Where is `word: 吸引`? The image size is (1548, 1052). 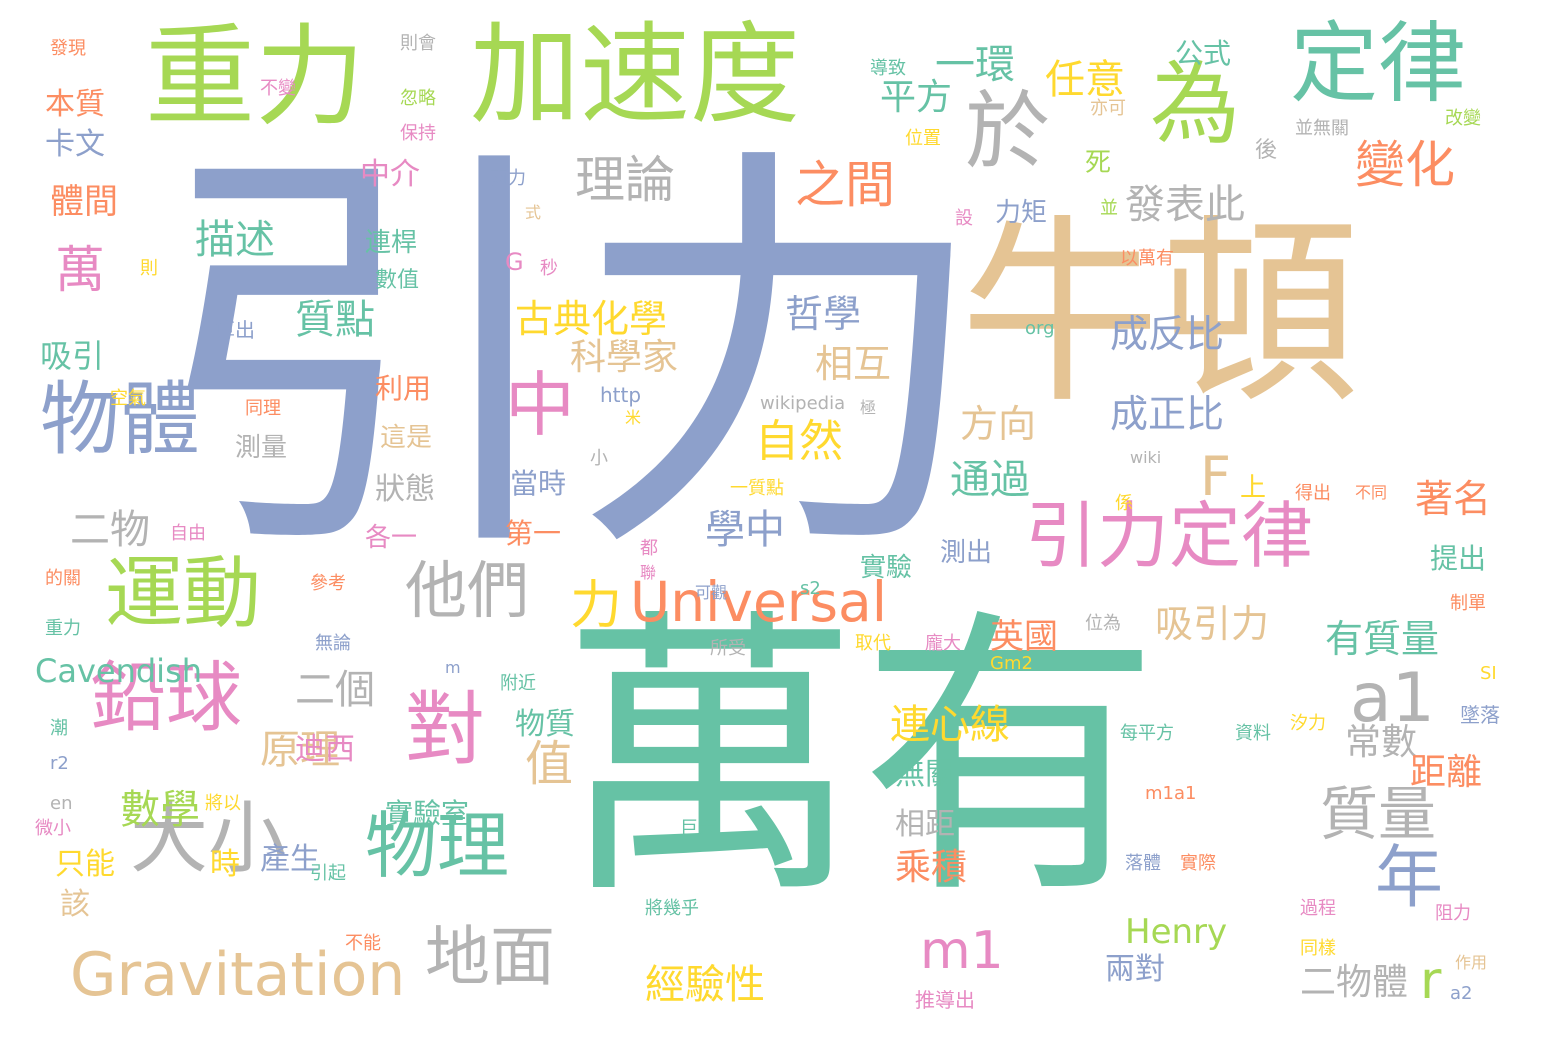
word: 吸引 is located at coordinates (72, 356).